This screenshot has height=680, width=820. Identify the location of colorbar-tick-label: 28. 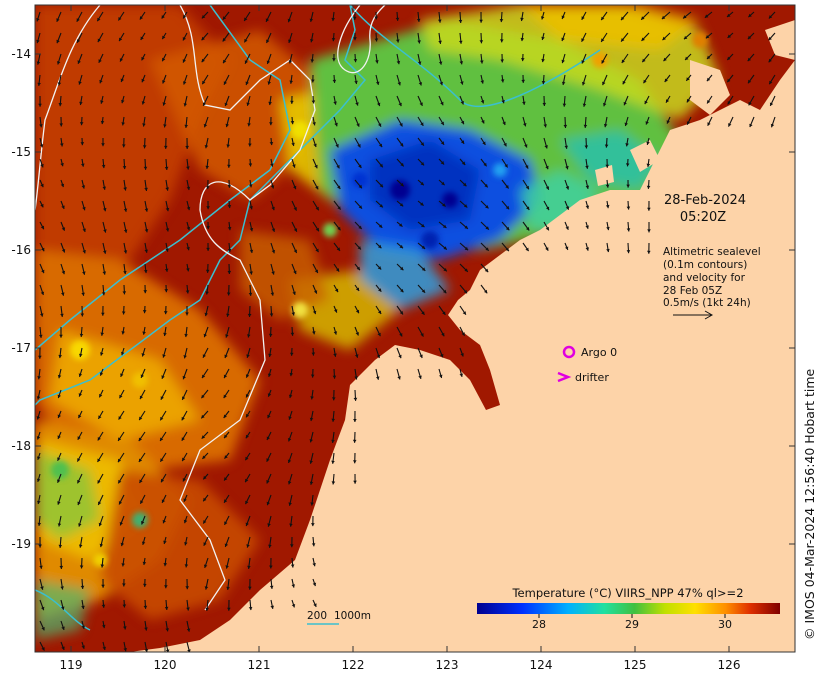
(539, 624).